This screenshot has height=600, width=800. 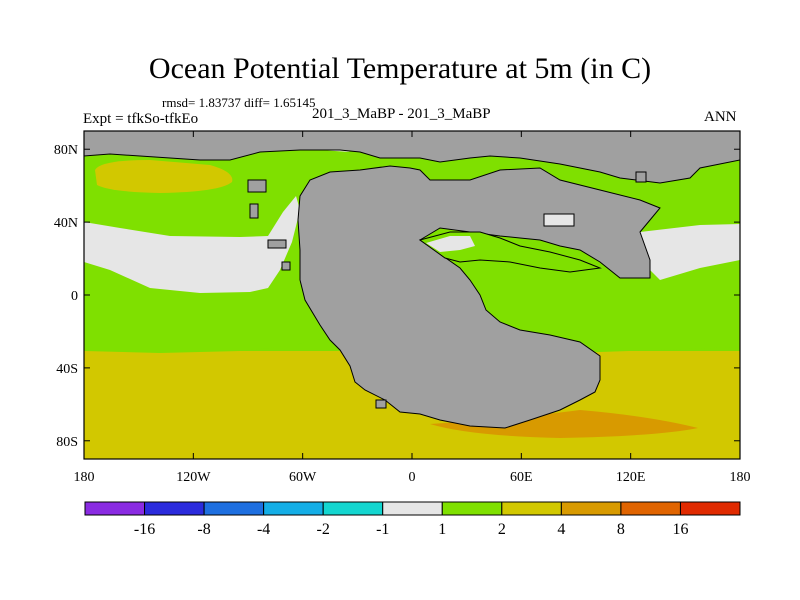 What do you see at coordinates (66, 150) in the screenshot?
I see `lat-tick-label: 80N` at bounding box center [66, 150].